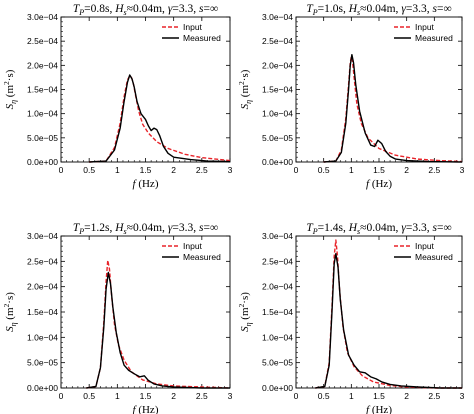 Image resolution: width=474 pixels, height=414 pixels. Describe the element at coordinates (378, 10) in the screenshot. I see `panel-title: TP=1.0s, Hs≈0.04m, γ=3.3, s=∞` at that location.